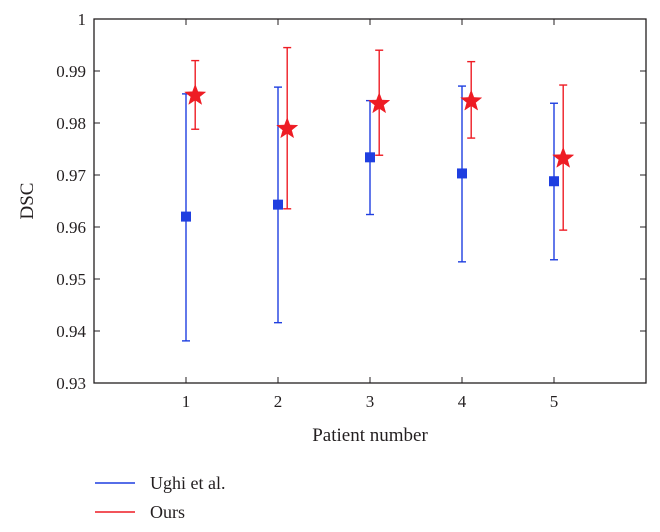 This screenshot has width=660, height=532. Describe the element at coordinates (554, 401) in the screenshot. I see `x-tick-label: 5` at that location.